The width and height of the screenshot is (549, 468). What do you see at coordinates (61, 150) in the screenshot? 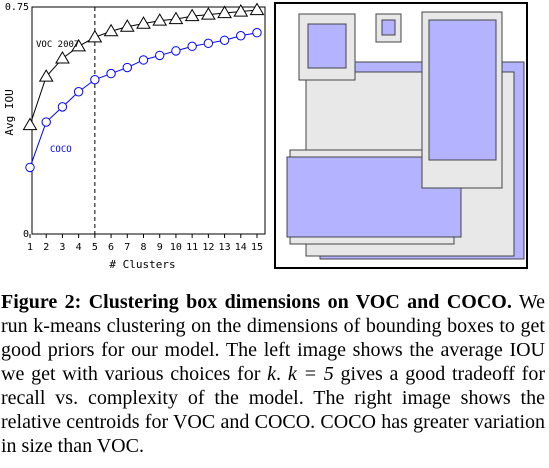
I see `series-label-coco: COCO` at bounding box center [61, 150].